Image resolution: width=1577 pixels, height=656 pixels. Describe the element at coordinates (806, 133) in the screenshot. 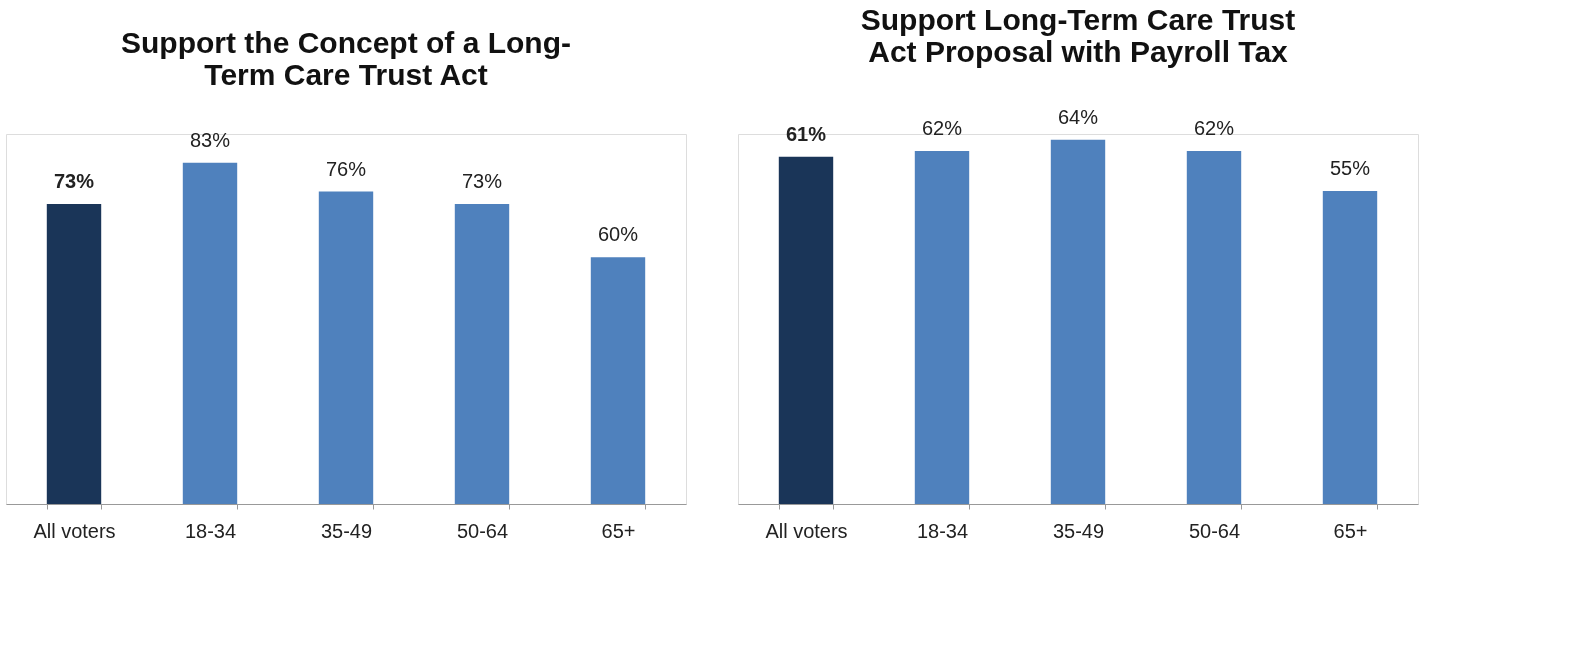

I see `data-label: 61%` at that location.